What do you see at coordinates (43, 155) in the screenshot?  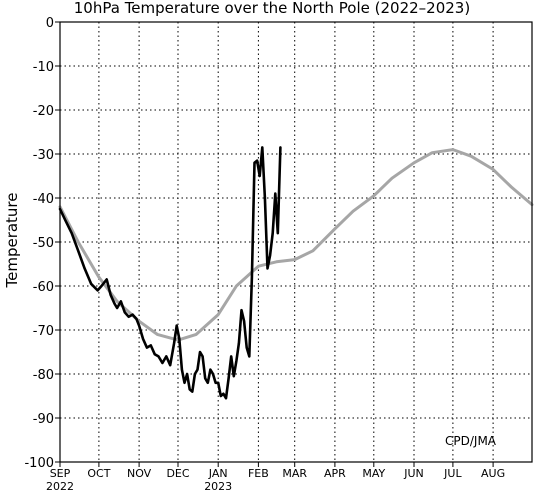 I see `y-tick-label: -30` at bounding box center [43, 155].